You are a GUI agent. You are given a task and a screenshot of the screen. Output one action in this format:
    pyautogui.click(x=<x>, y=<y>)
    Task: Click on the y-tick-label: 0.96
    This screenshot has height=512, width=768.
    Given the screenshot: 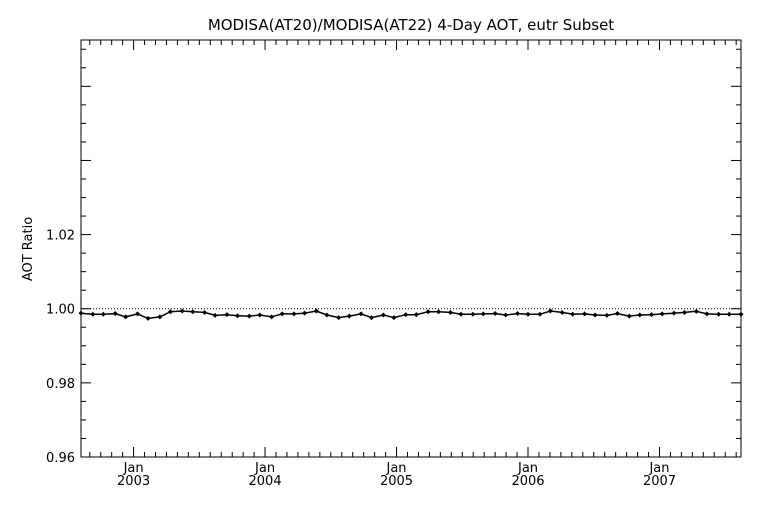 What is the action you would take?
    pyautogui.click(x=60, y=458)
    